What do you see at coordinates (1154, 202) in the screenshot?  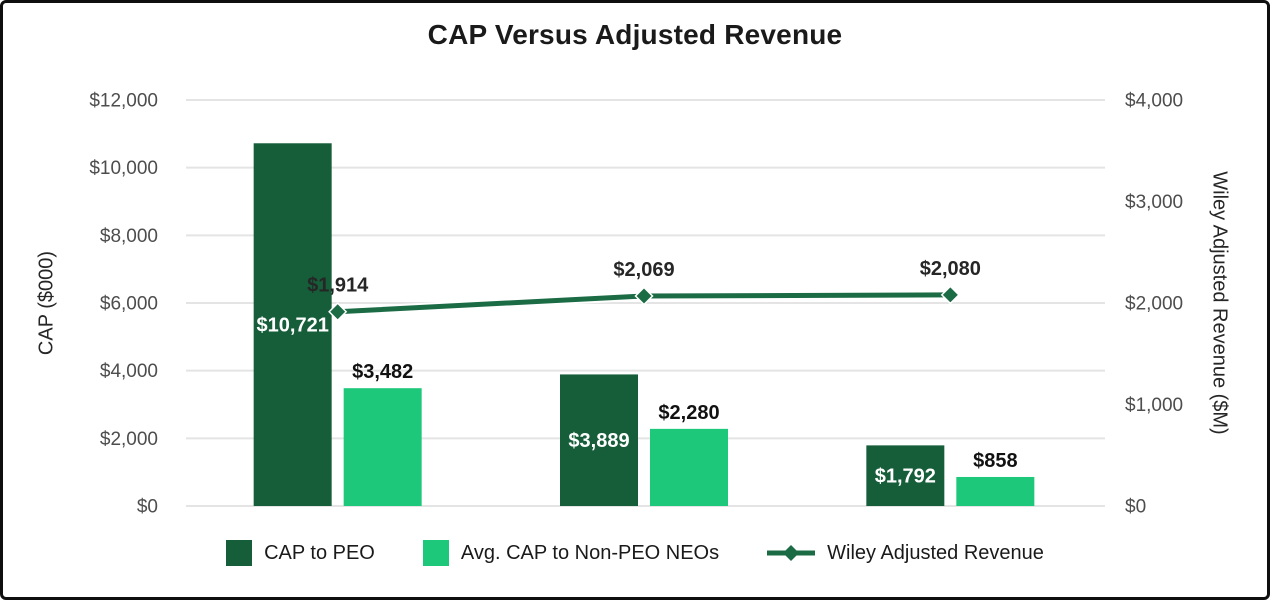 I see `right-axis-tick: $3,000` at bounding box center [1154, 202].